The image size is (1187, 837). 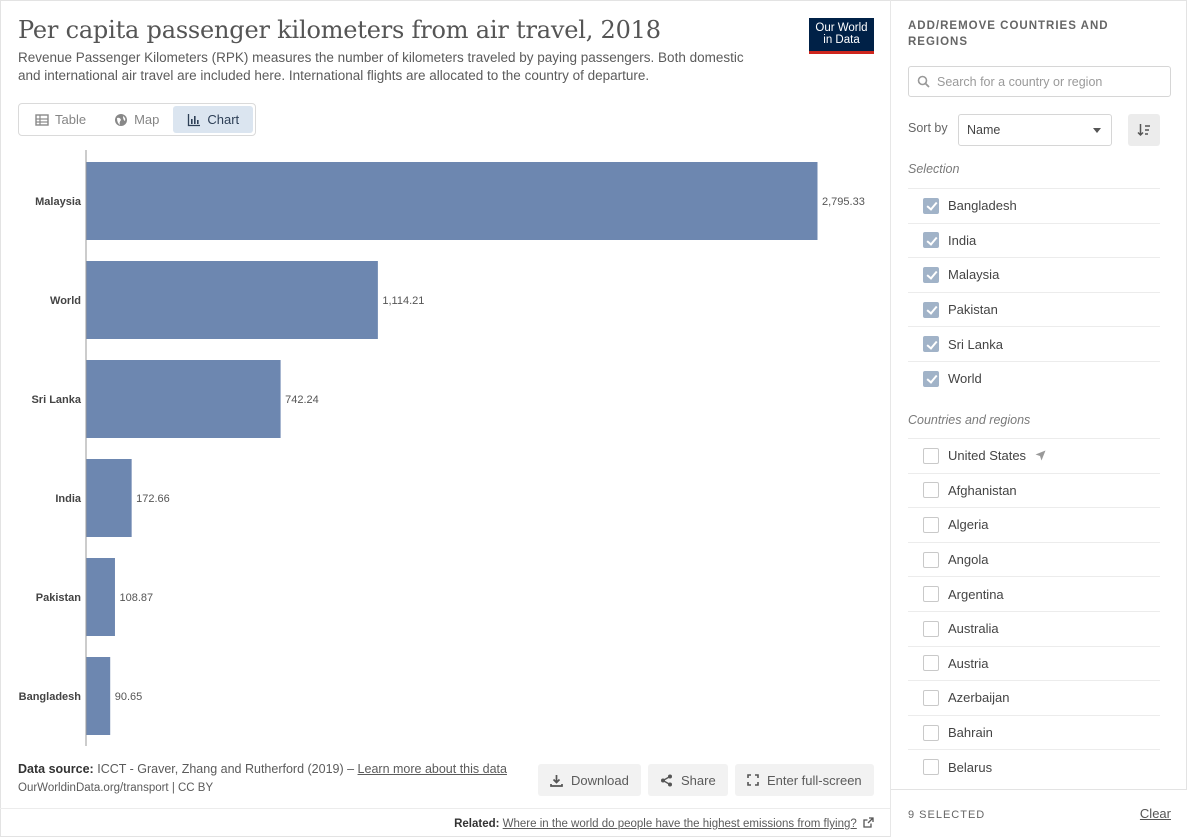 I want to click on country-row-austria: Austria, so click(x=1034, y=663).